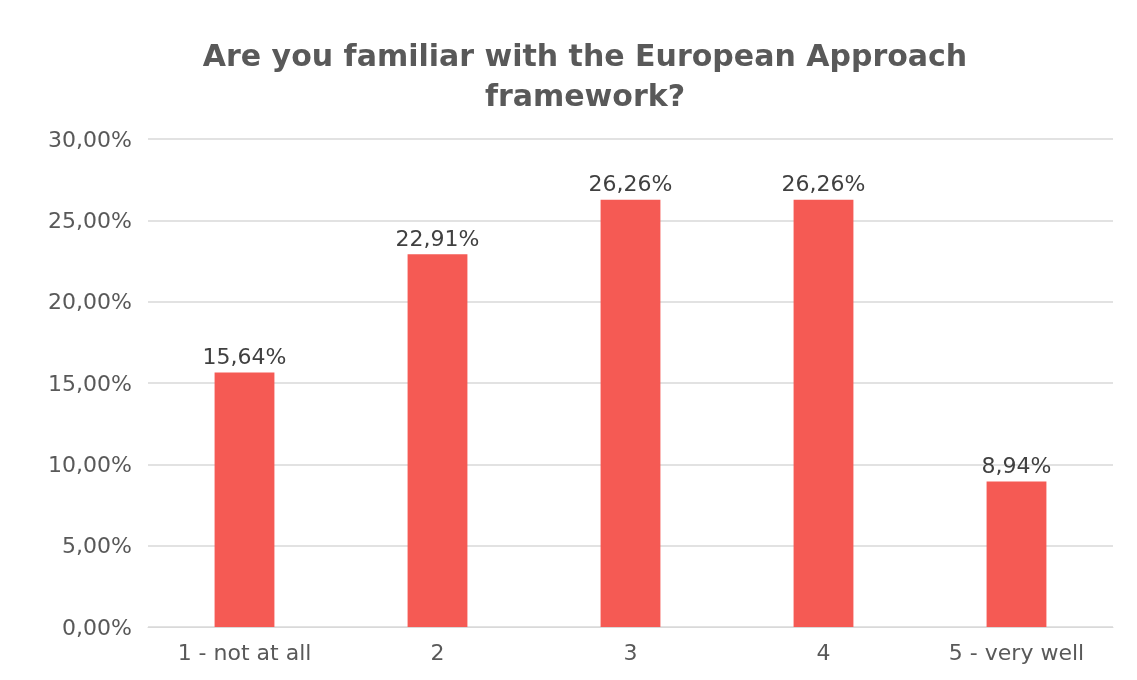  What do you see at coordinates (823, 652) in the screenshot?
I see `x-tick-label: 4` at bounding box center [823, 652].